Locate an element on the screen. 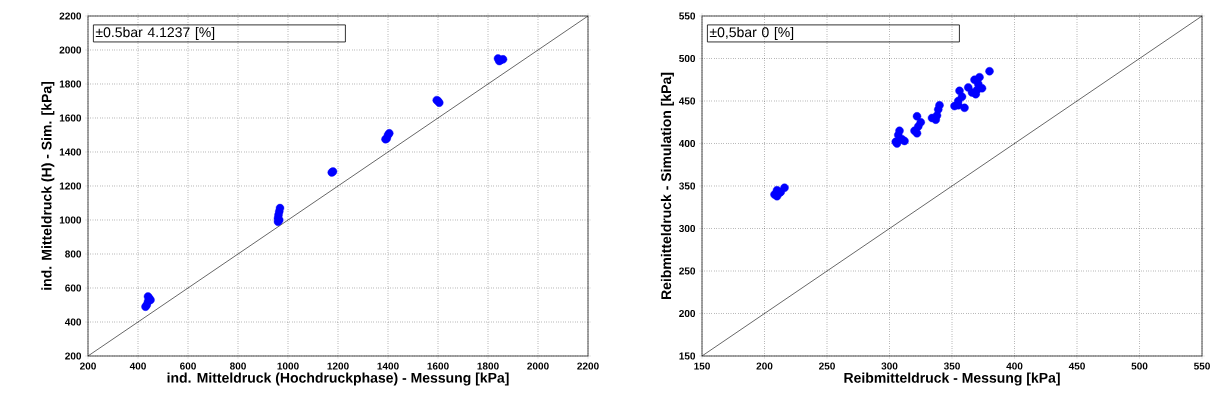 The width and height of the screenshot is (1217, 412). y-tick-label: 600 is located at coordinates (73, 288).